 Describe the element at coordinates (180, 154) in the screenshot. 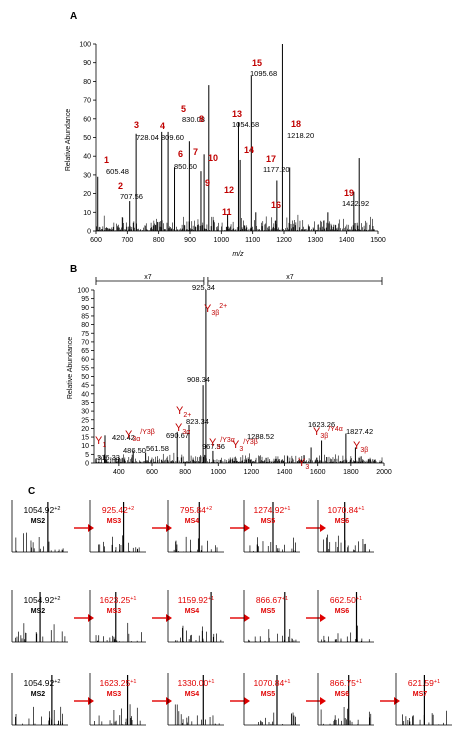

I see `chart-a-peak-number: 6` at that location.